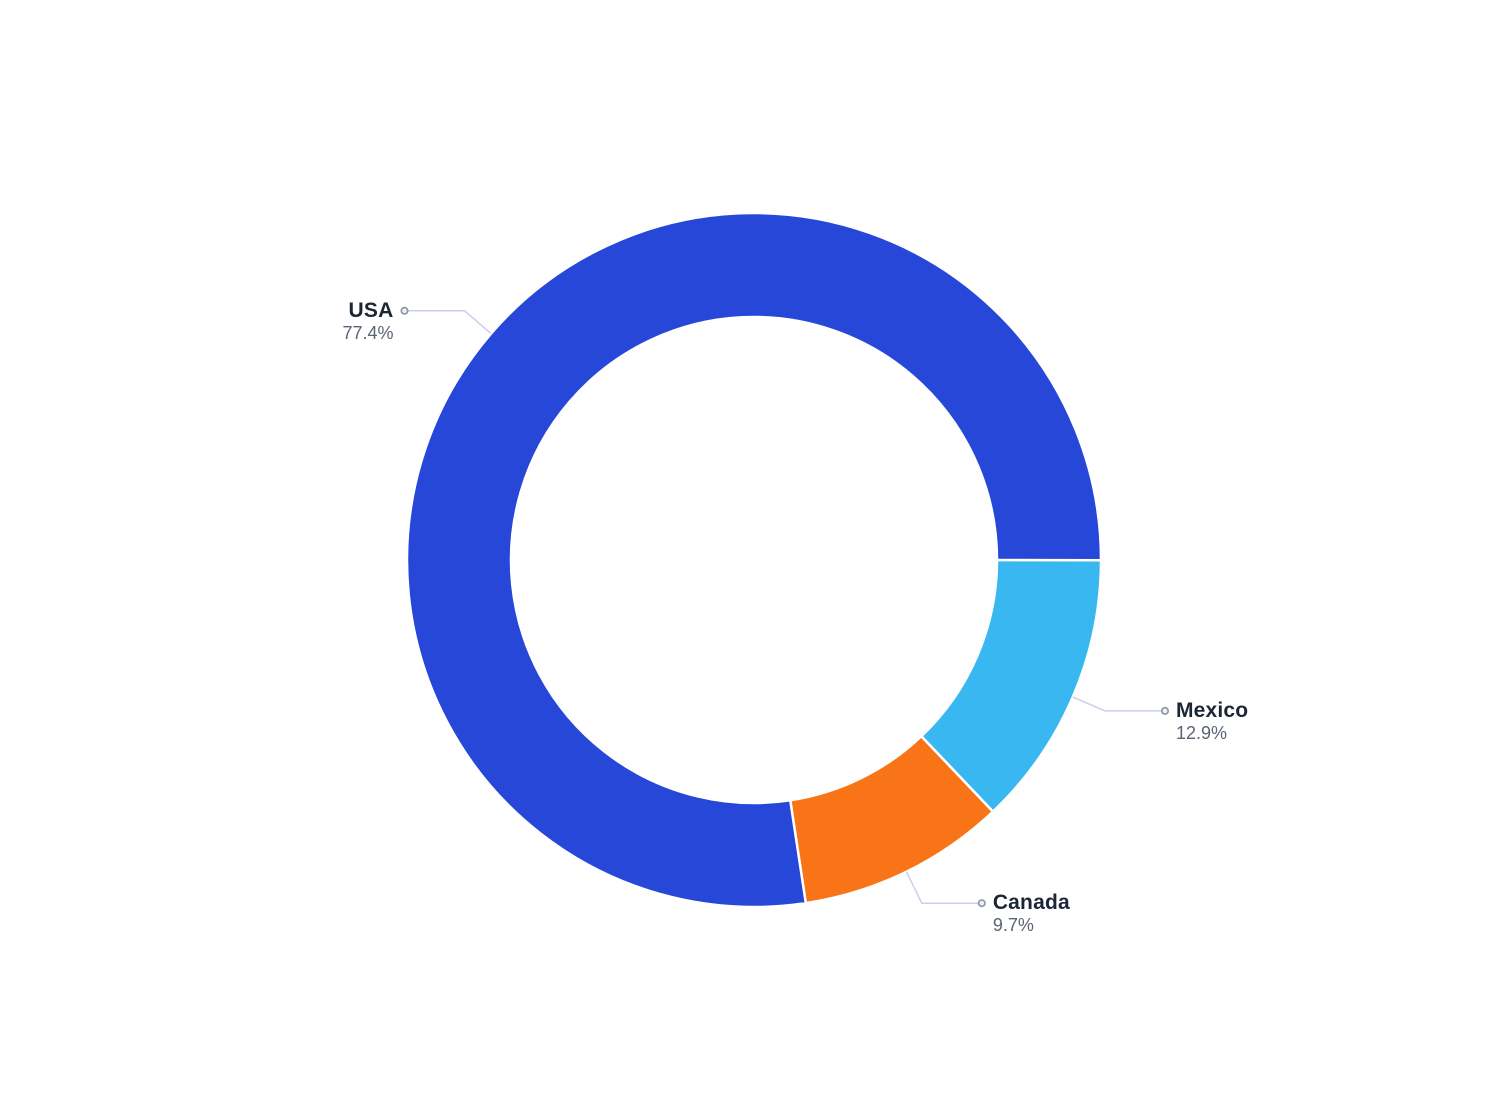 This screenshot has width=1508, height=1120. I want to click on slice-label-usa: USA 77.4%, so click(367, 321).